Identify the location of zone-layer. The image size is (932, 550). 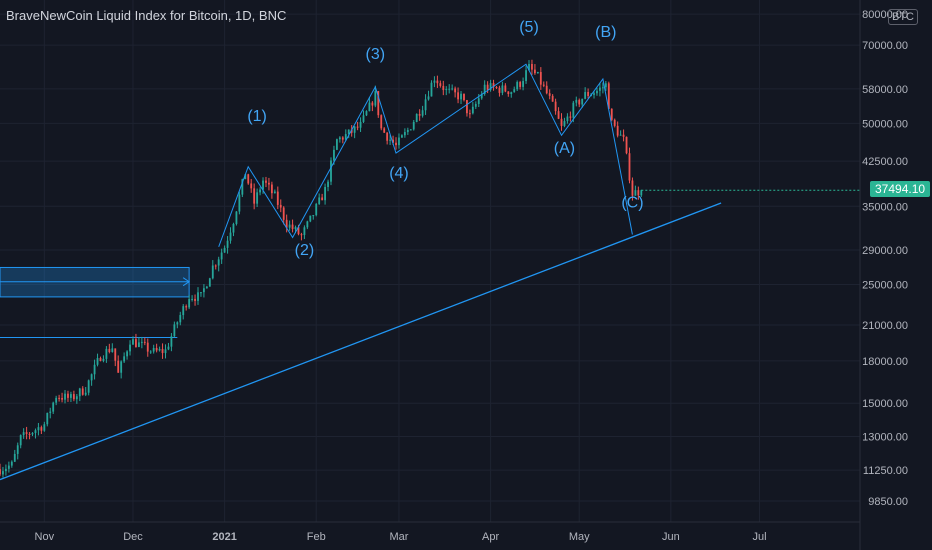
(95, 302).